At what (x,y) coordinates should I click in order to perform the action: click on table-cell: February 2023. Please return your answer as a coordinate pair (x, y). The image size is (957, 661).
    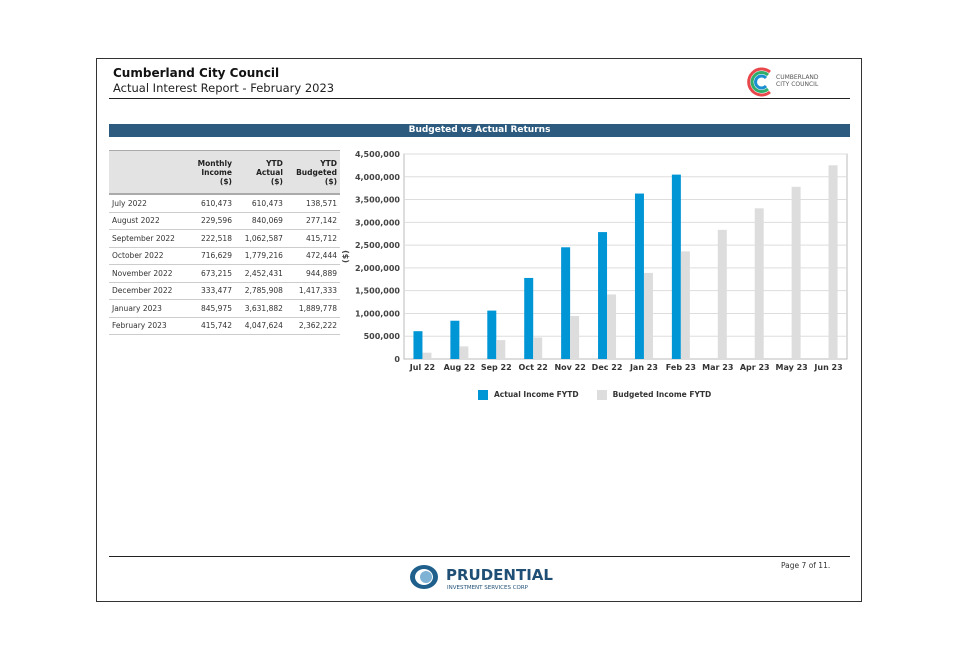
    Looking at the image, I should click on (149, 326).